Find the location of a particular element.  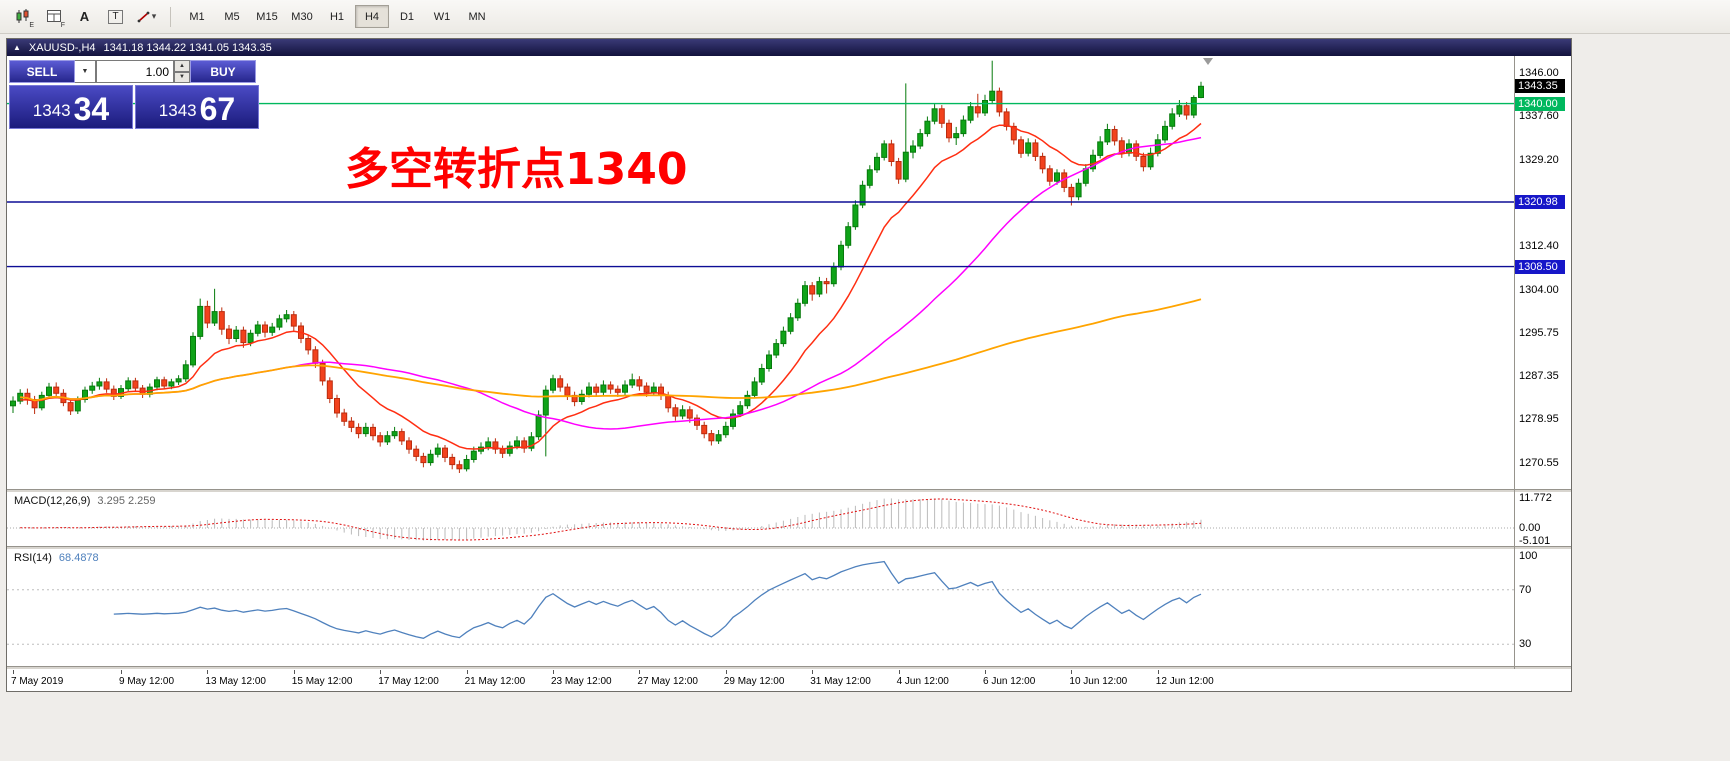

price-axis-label: 1287.35 is located at coordinates (1539, 376).